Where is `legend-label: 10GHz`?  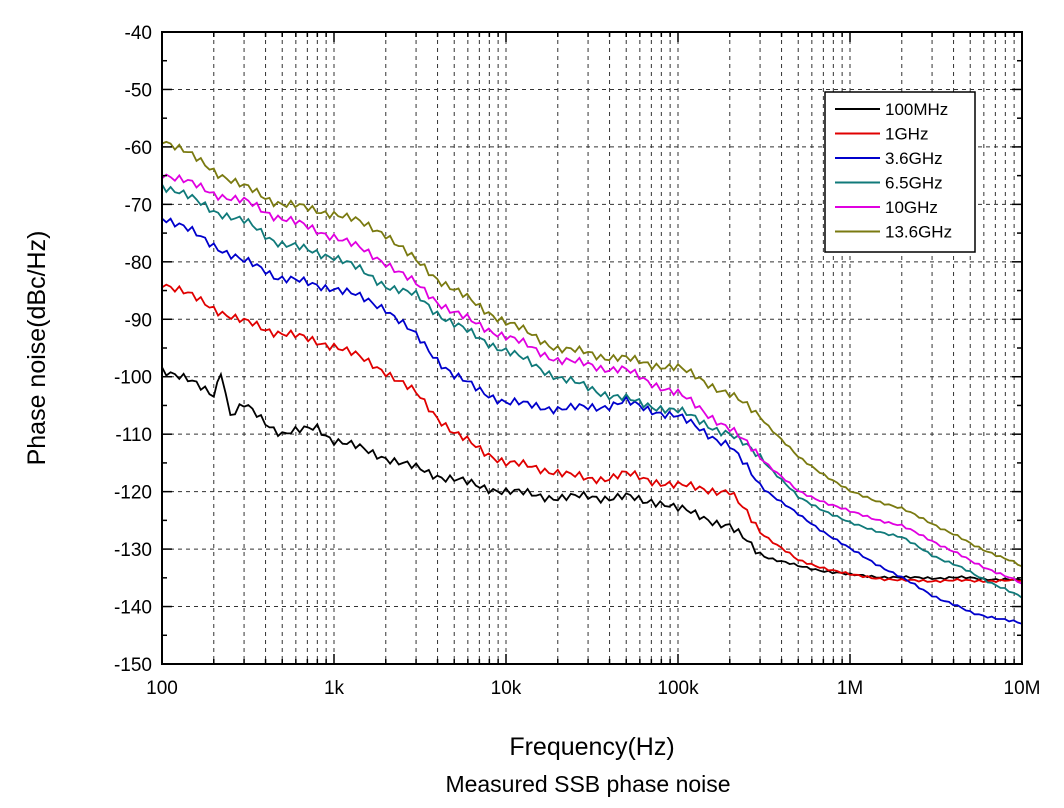 legend-label: 10GHz is located at coordinates (911, 207).